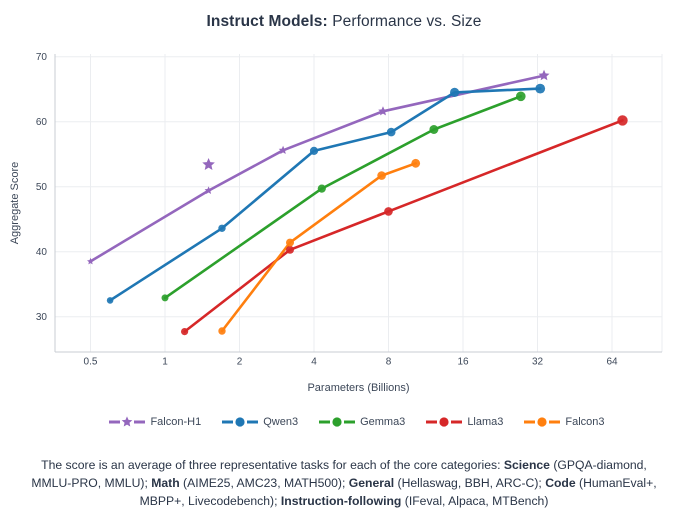 The height and width of the screenshot is (523, 688). Describe the element at coordinates (485, 422) in the screenshot. I see `legend-label: Llama3` at that location.